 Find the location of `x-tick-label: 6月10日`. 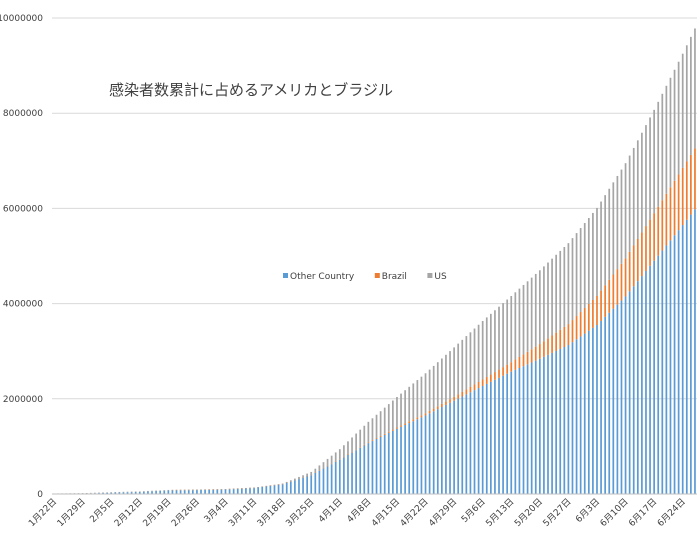

x-tick-label: 6月10日 is located at coordinates (614, 512).